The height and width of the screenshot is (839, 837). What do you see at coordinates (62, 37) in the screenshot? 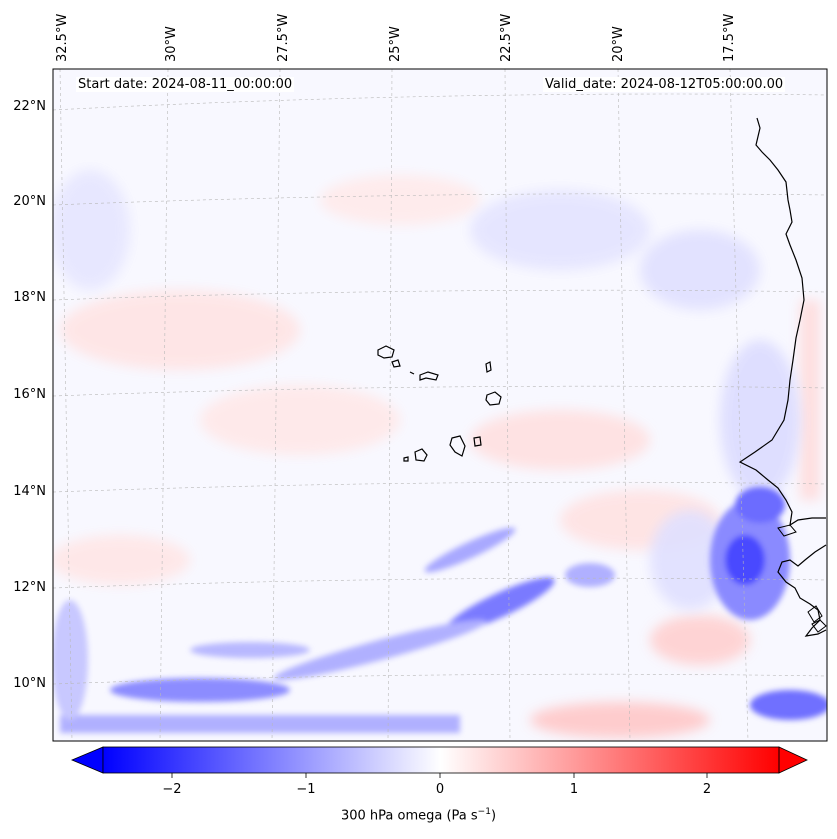
I see `lon-label: 32.5°W` at bounding box center [62, 37].